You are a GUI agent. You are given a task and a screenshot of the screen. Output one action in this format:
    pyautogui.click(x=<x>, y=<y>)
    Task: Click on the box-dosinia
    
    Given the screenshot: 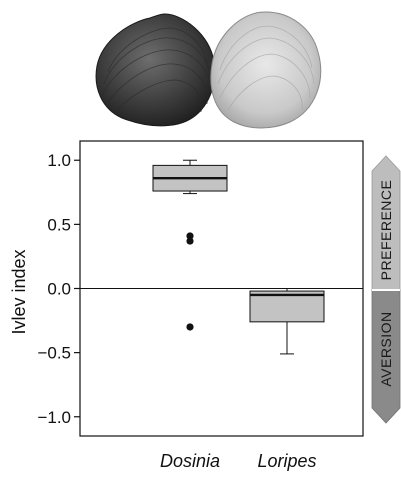 What is the action you would take?
    pyautogui.click(x=190, y=245)
    